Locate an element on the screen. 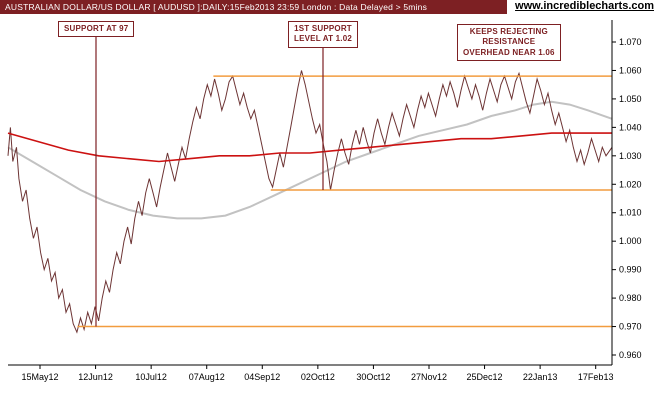 This screenshot has height=400, width=660. x-tick-label: 30Oct12 is located at coordinates (373, 377).